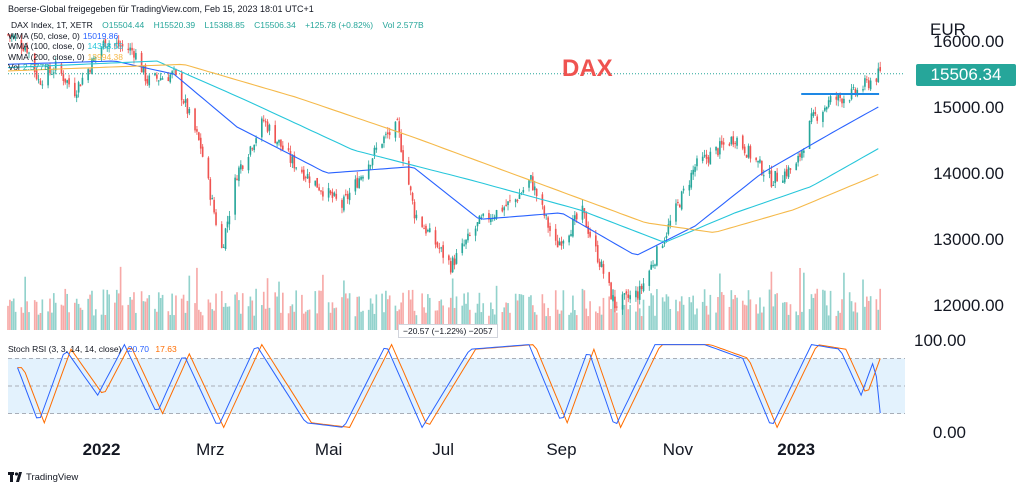 The height and width of the screenshot is (489, 1024). I want to click on stoch-rsi-k-line, so click(449, 386).